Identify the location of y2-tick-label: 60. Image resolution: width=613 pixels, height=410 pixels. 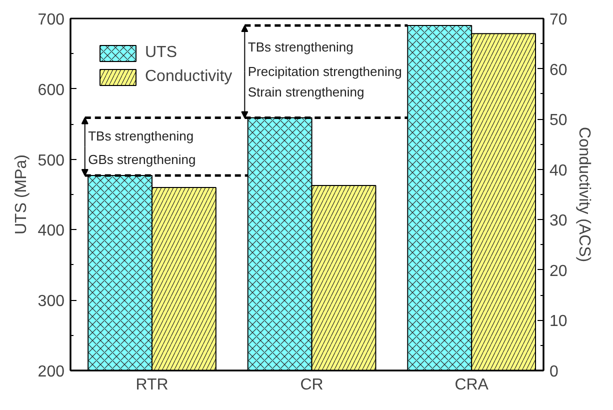
(559, 70).